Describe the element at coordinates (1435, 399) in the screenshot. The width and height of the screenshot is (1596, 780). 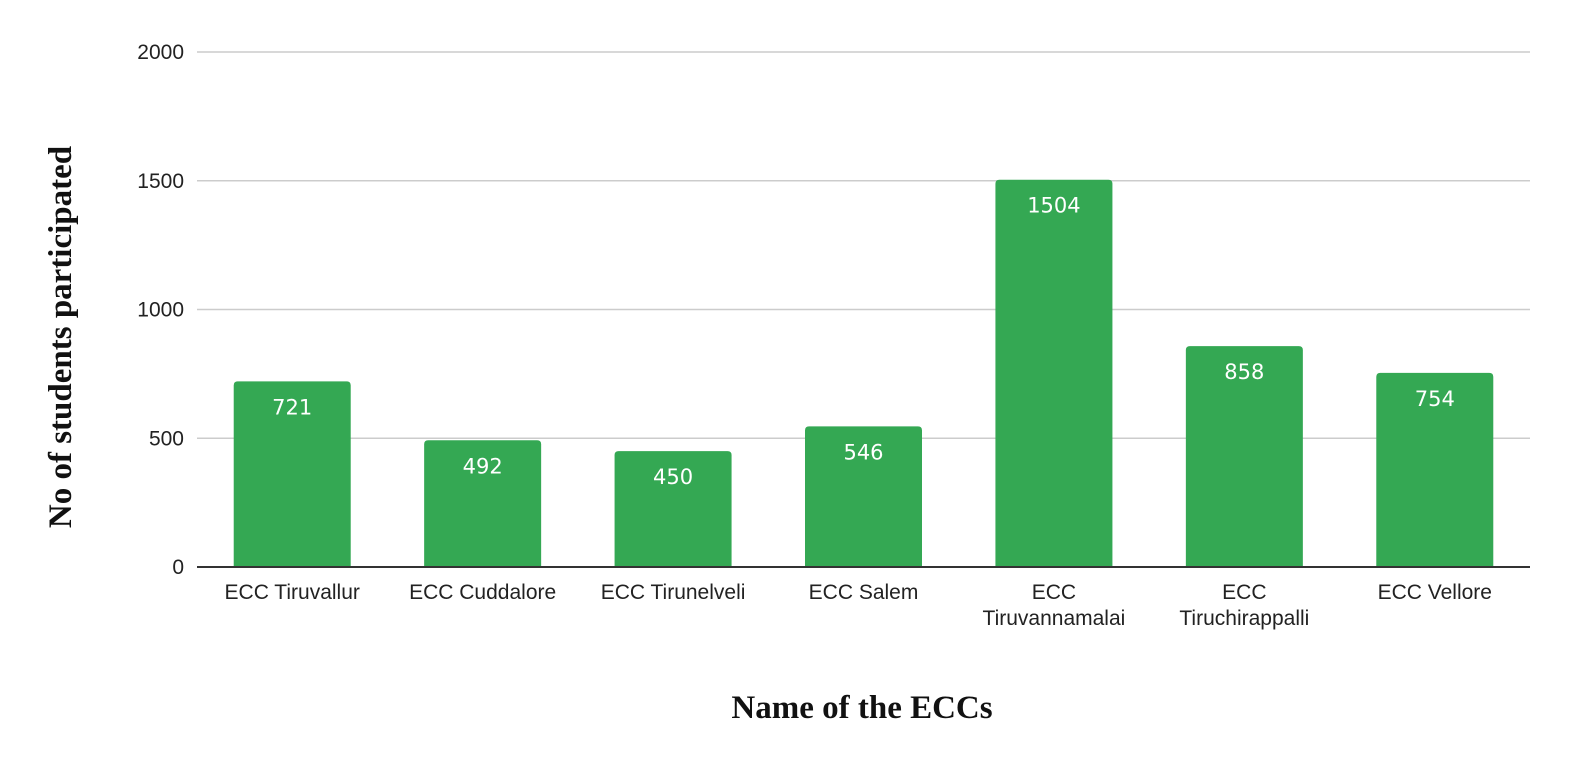
I see `data-label: 754` at that location.